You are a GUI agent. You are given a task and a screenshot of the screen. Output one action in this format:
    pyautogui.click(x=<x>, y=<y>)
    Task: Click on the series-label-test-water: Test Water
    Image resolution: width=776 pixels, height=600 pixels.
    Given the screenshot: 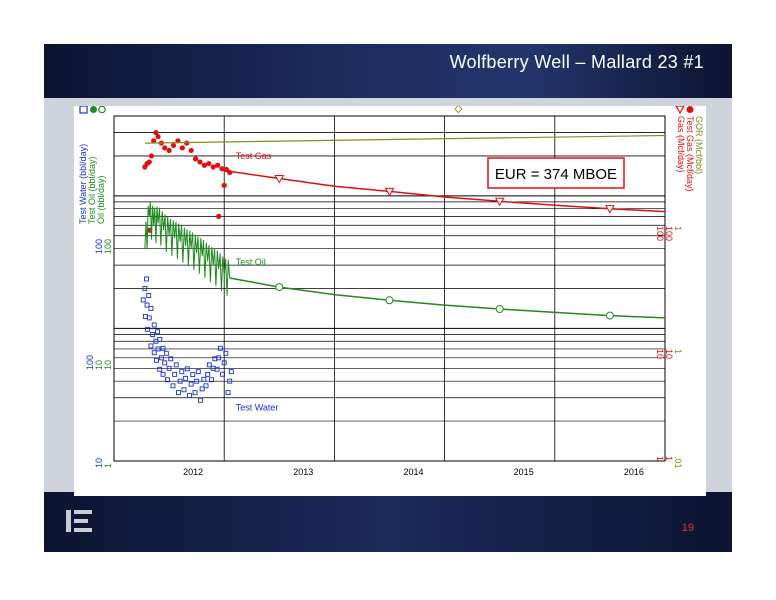 What is the action you would take?
    pyautogui.click(x=257, y=408)
    